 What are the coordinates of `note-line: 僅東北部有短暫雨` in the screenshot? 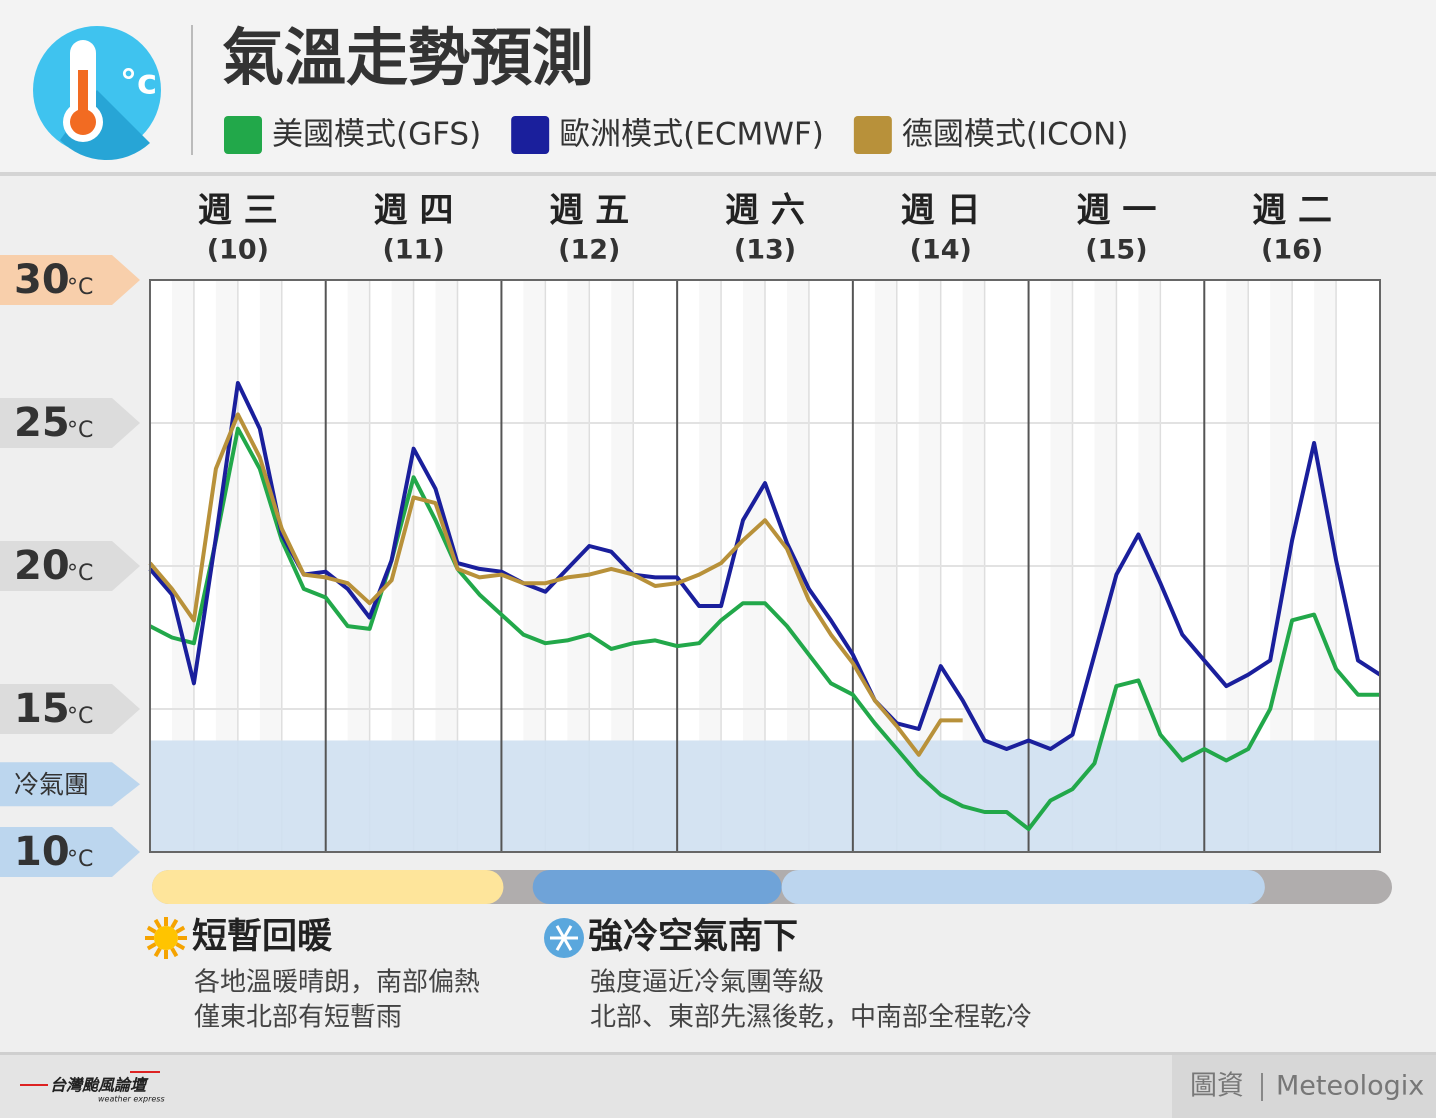 It's located at (298, 1018).